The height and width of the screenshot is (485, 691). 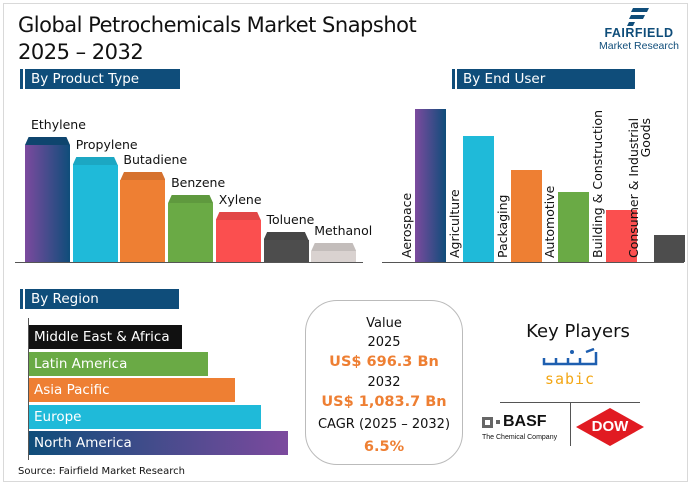 I want to click on basf-dash-icon, so click(x=498, y=422).